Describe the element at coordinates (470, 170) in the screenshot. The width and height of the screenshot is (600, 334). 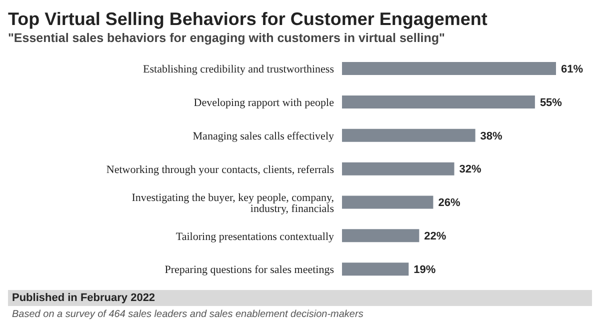
I see `data-label: 32%` at that location.